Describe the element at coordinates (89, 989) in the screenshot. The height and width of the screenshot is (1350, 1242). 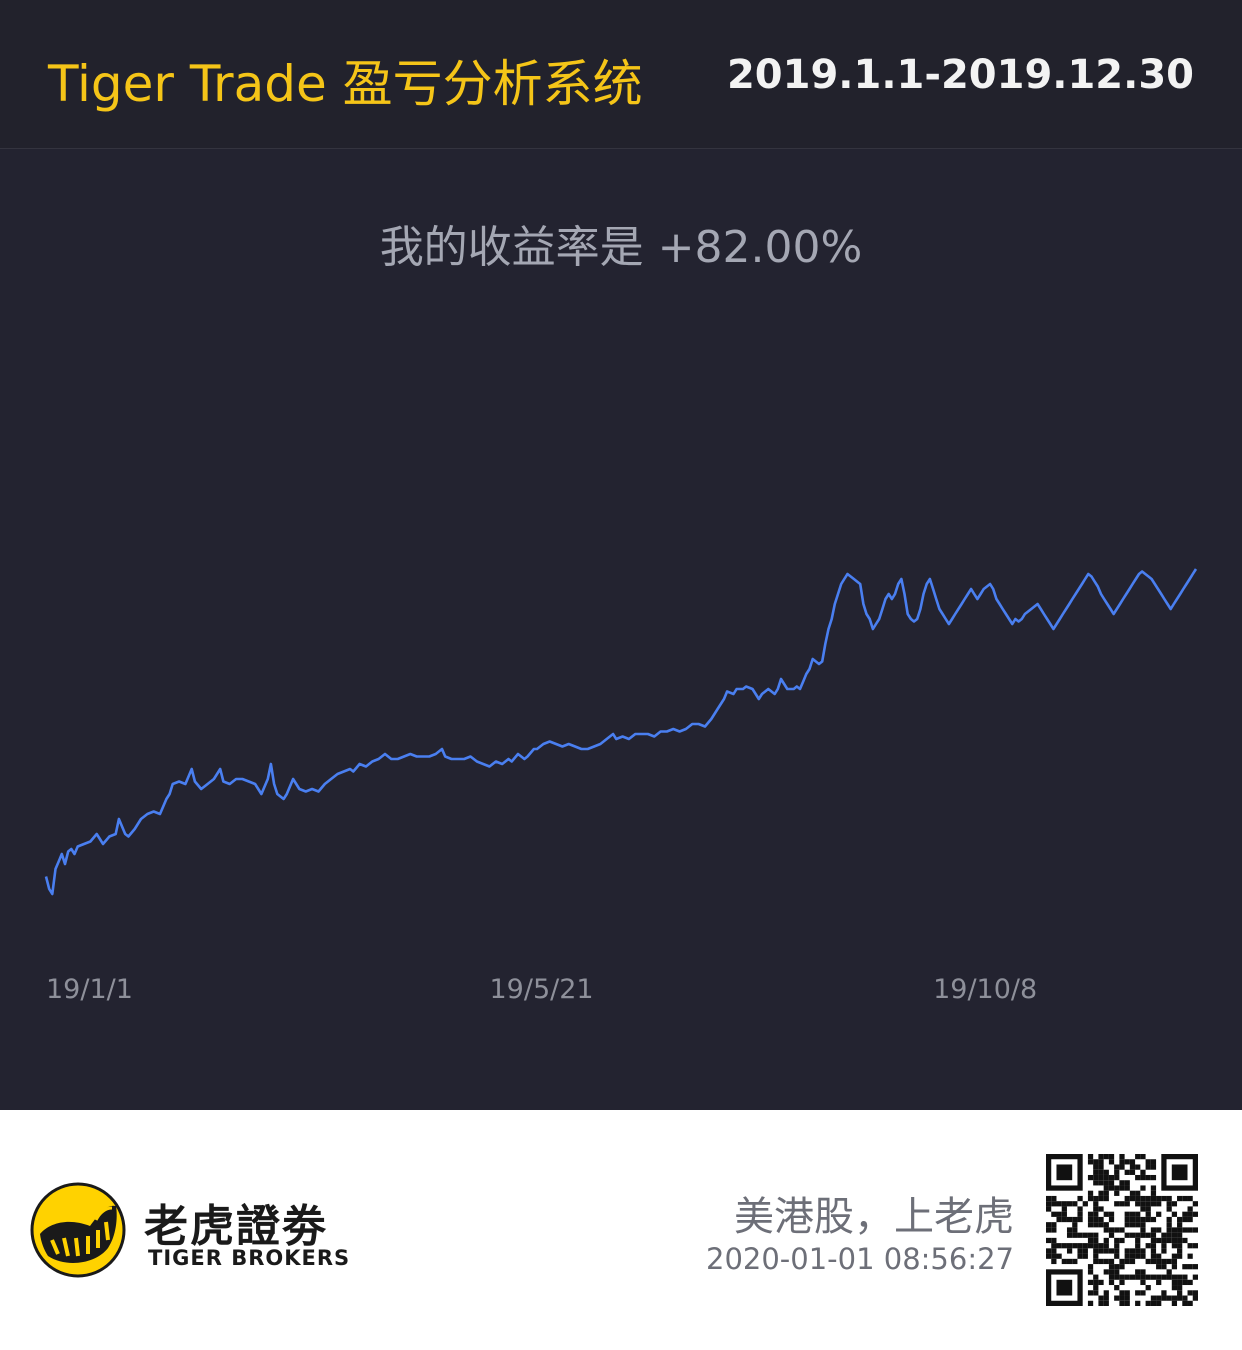
I see `x-tick-label: 19/1/1` at that location.